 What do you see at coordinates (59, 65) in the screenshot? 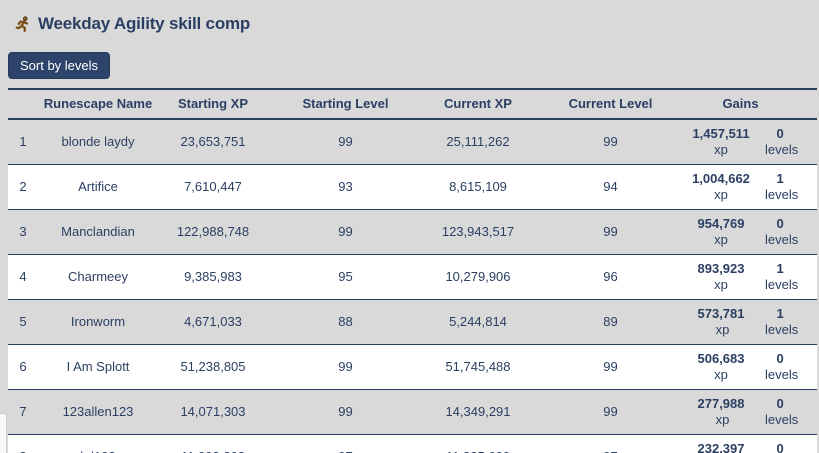
I see `sort-by-levels-button: Sort by levels` at bounding box center [59, 65].